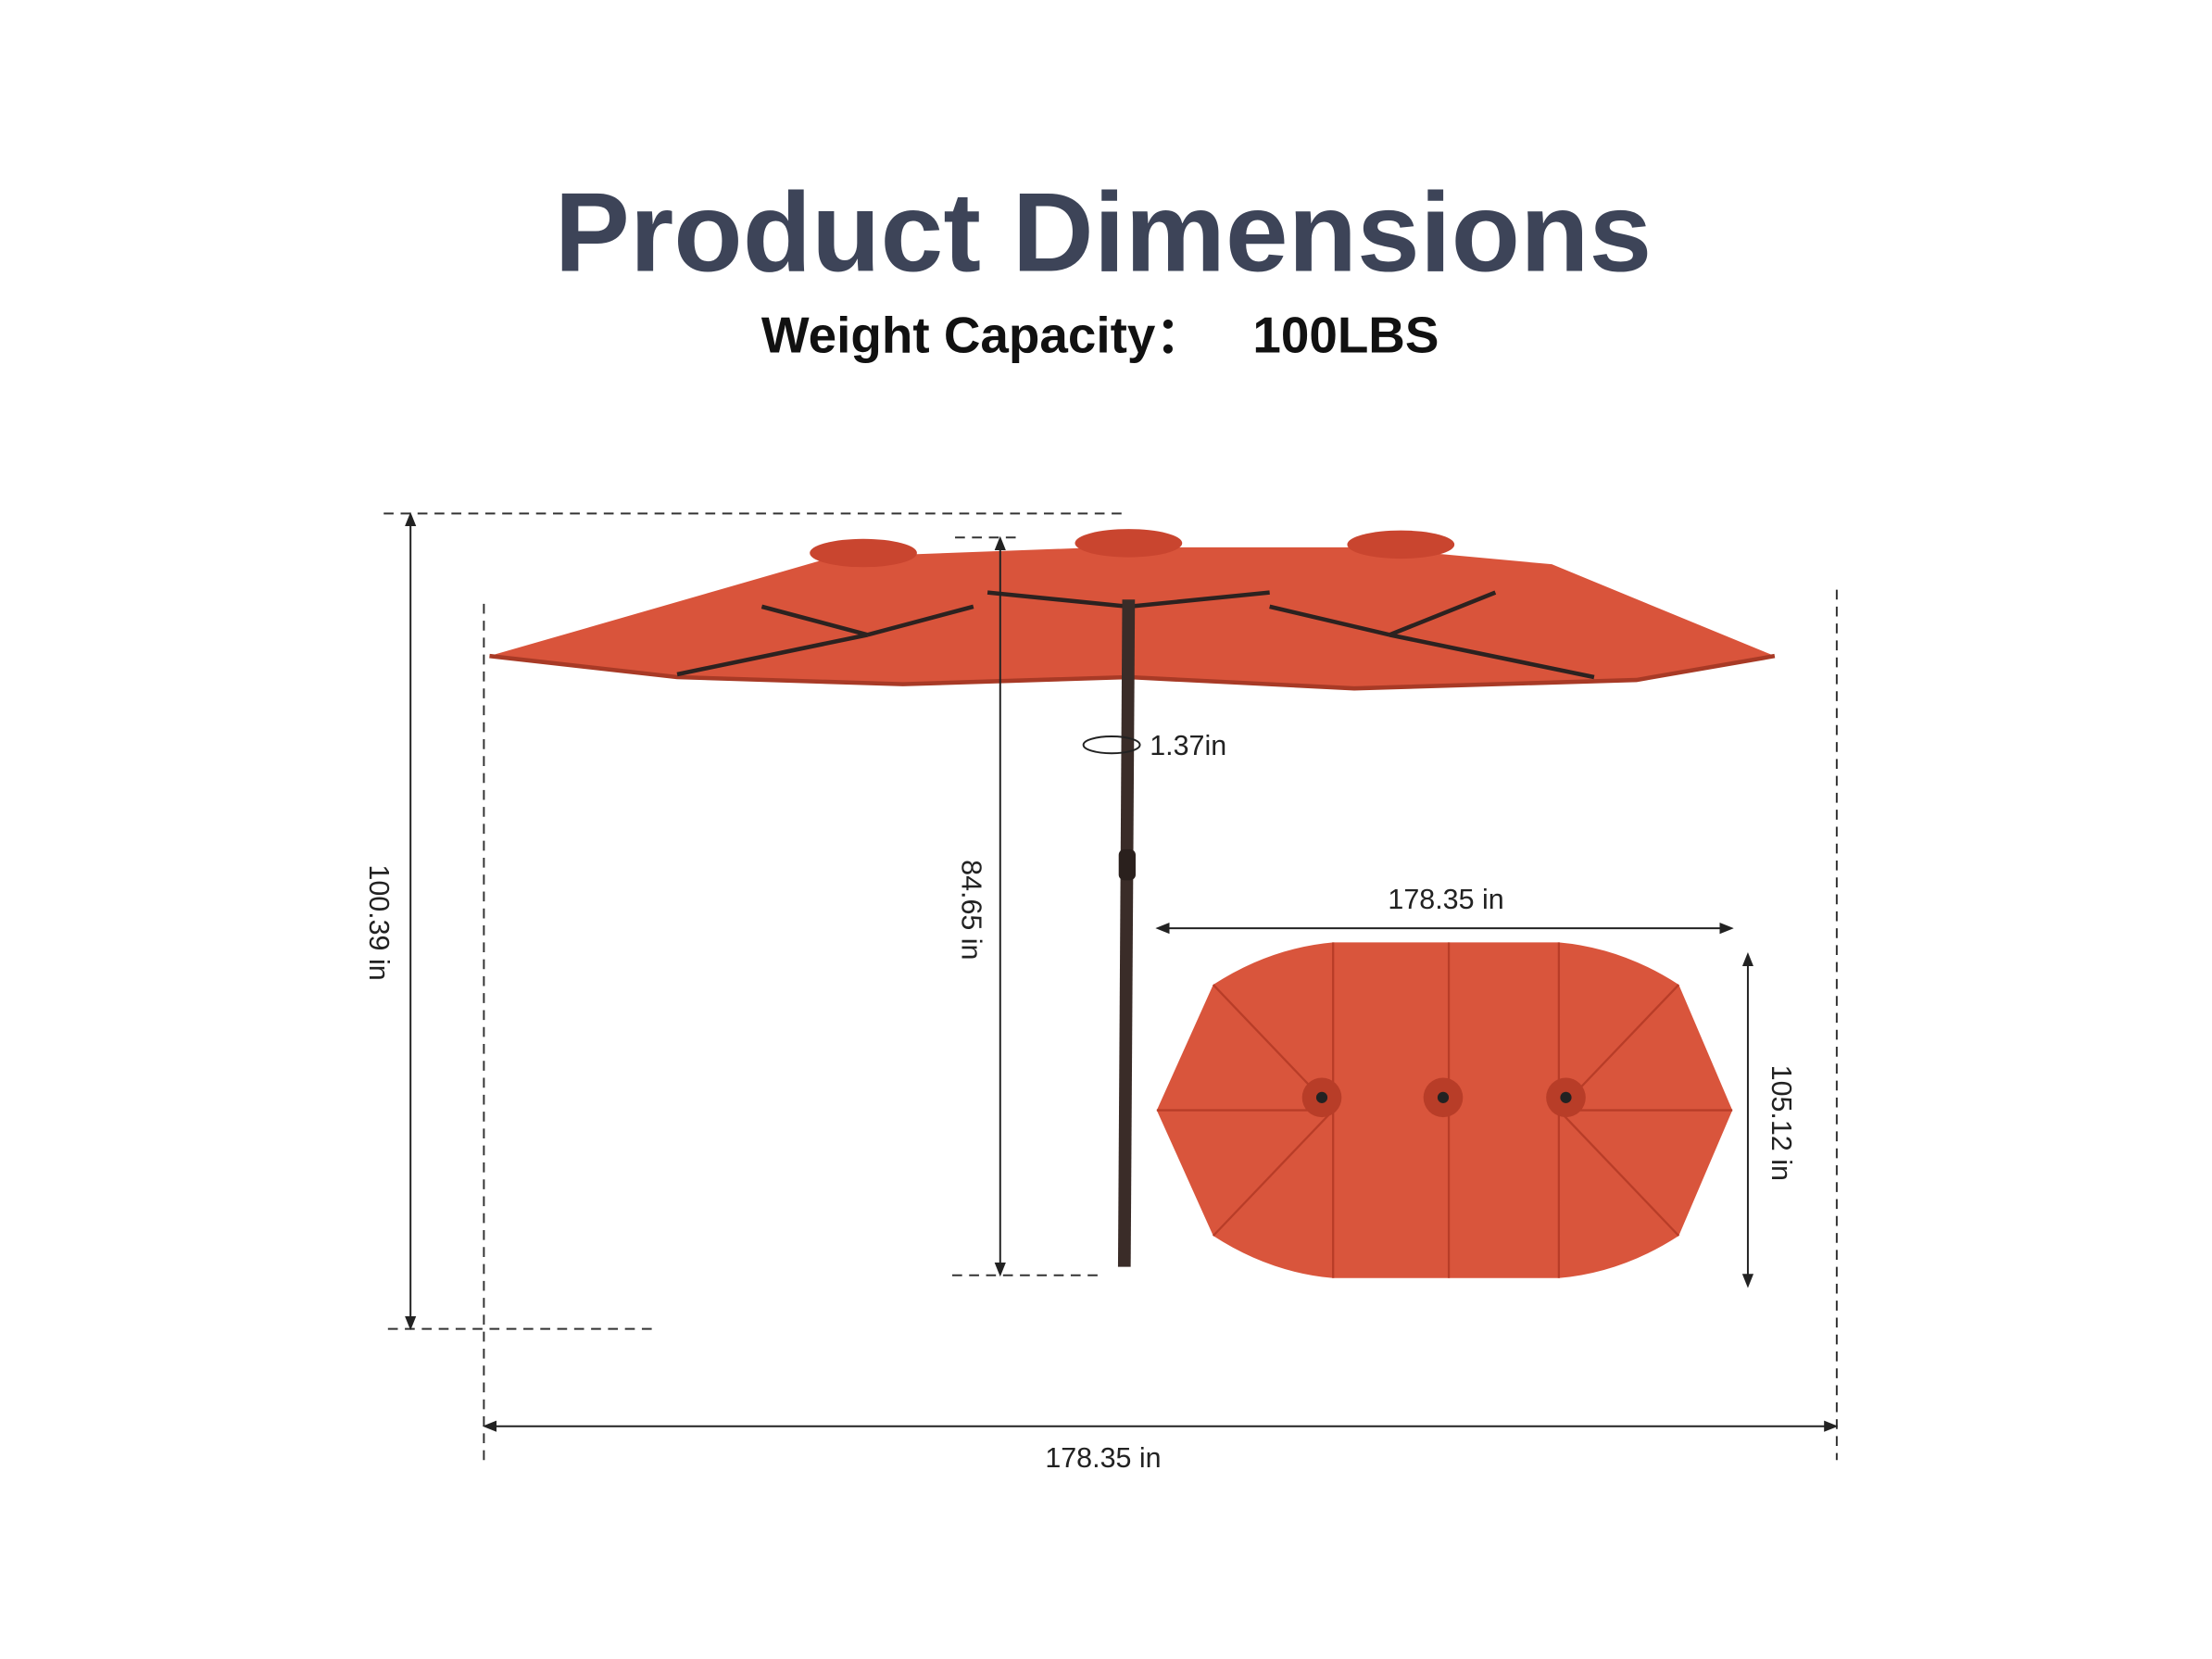  Describe the element at coordinates (1445, 899) in the screenshot. I see `top-width: 178.35 in` at that location.